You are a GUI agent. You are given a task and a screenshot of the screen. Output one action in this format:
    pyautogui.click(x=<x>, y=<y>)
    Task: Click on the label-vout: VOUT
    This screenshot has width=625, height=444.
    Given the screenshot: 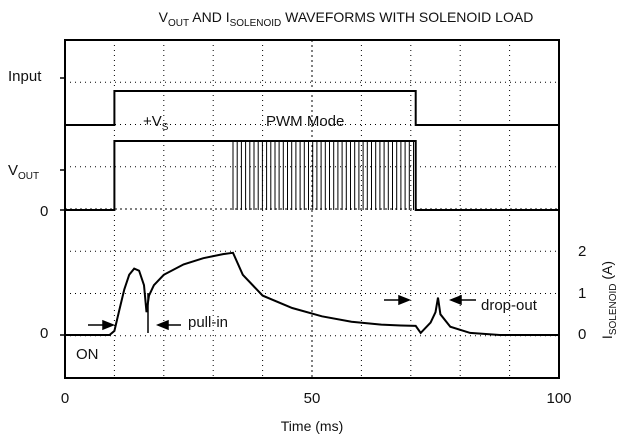 What is the action you would take?
    pyautogui.click(x=23, y=172)
    